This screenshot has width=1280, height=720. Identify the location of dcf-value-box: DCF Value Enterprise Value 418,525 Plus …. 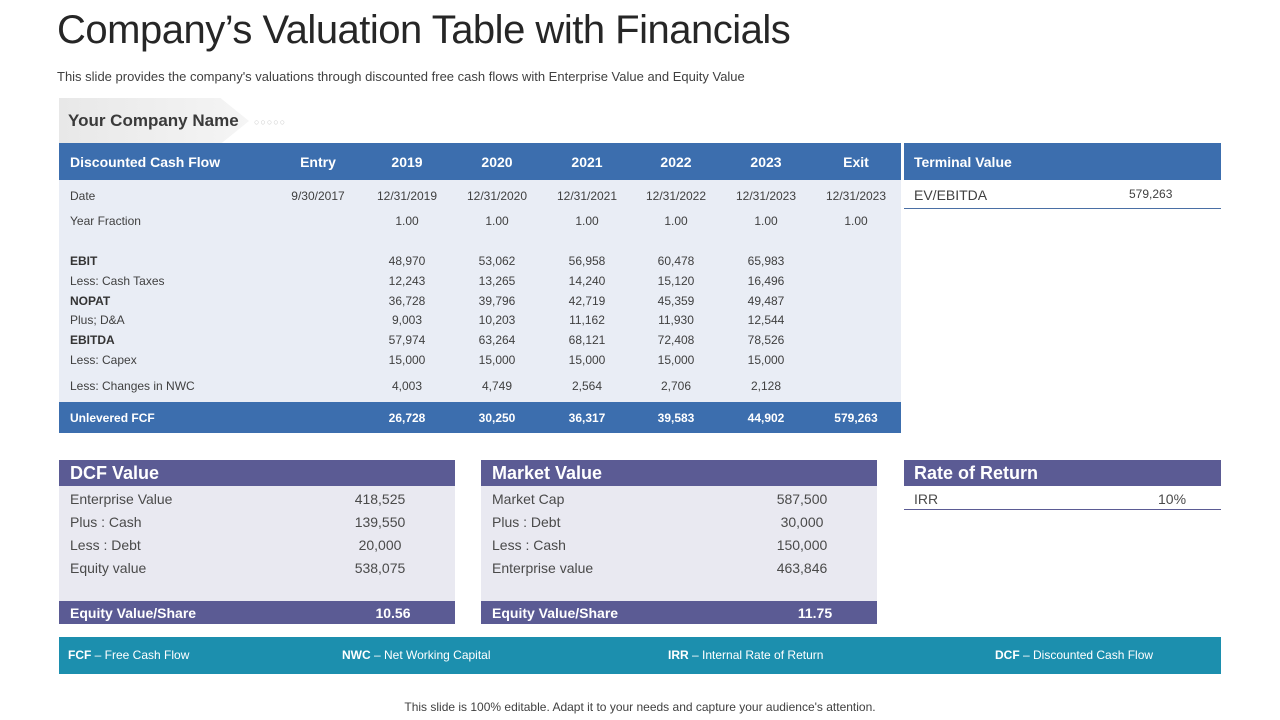
(257, 542).